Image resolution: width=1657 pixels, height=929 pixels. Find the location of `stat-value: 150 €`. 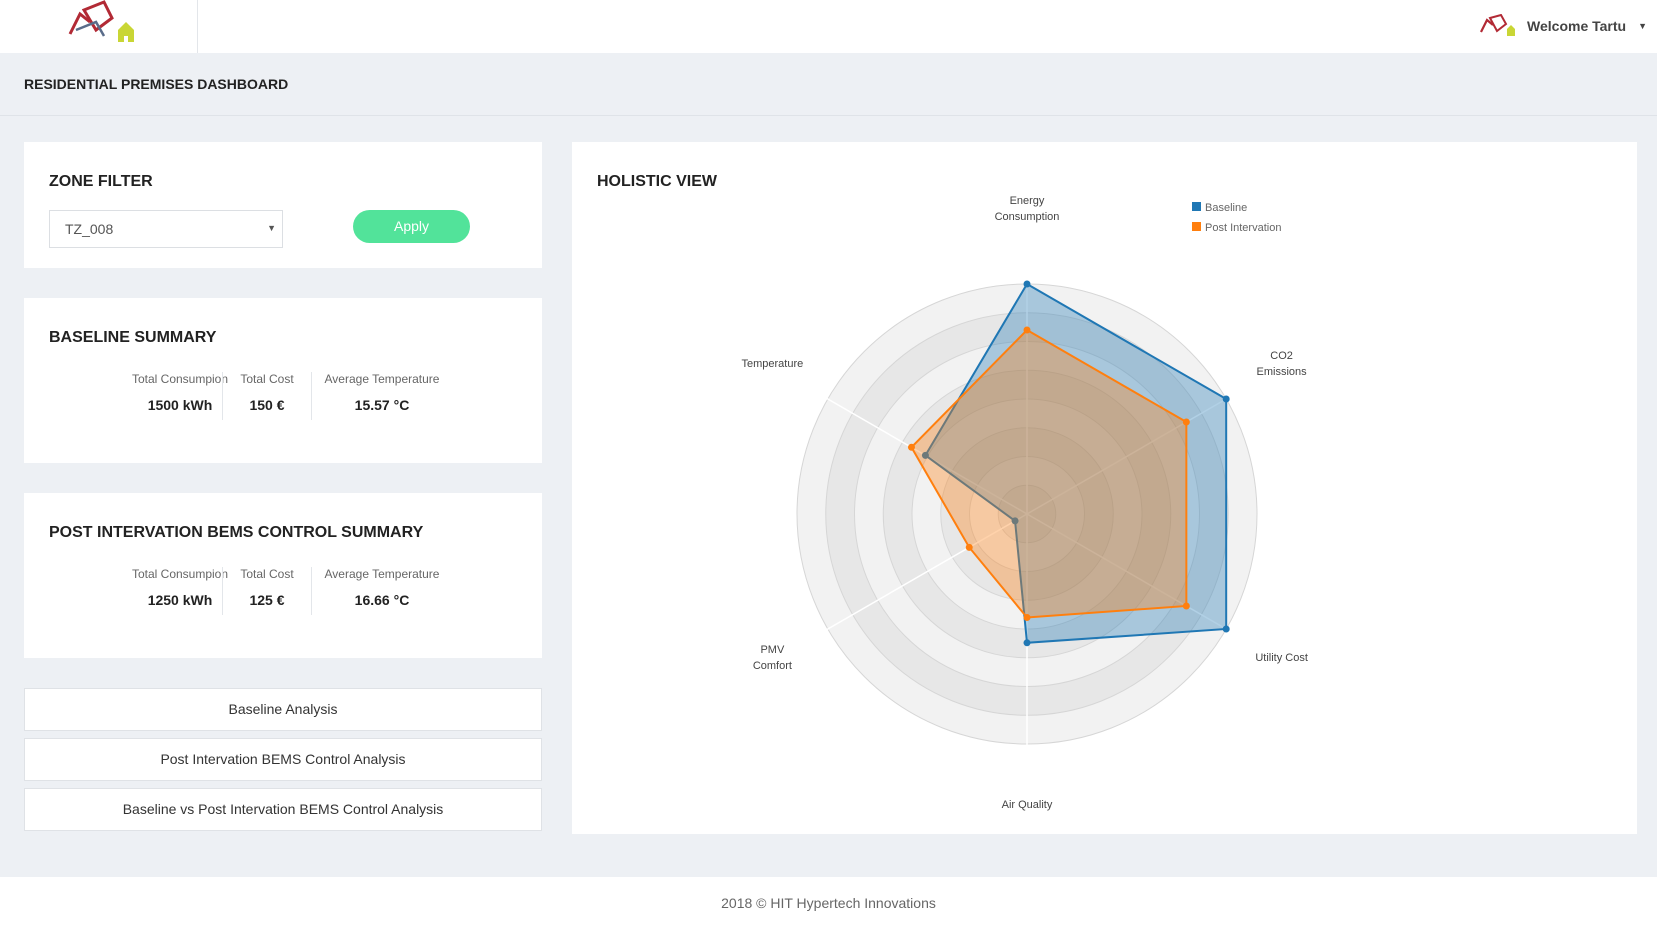

stat-value: 150 € is located at coordinates (267, 405).